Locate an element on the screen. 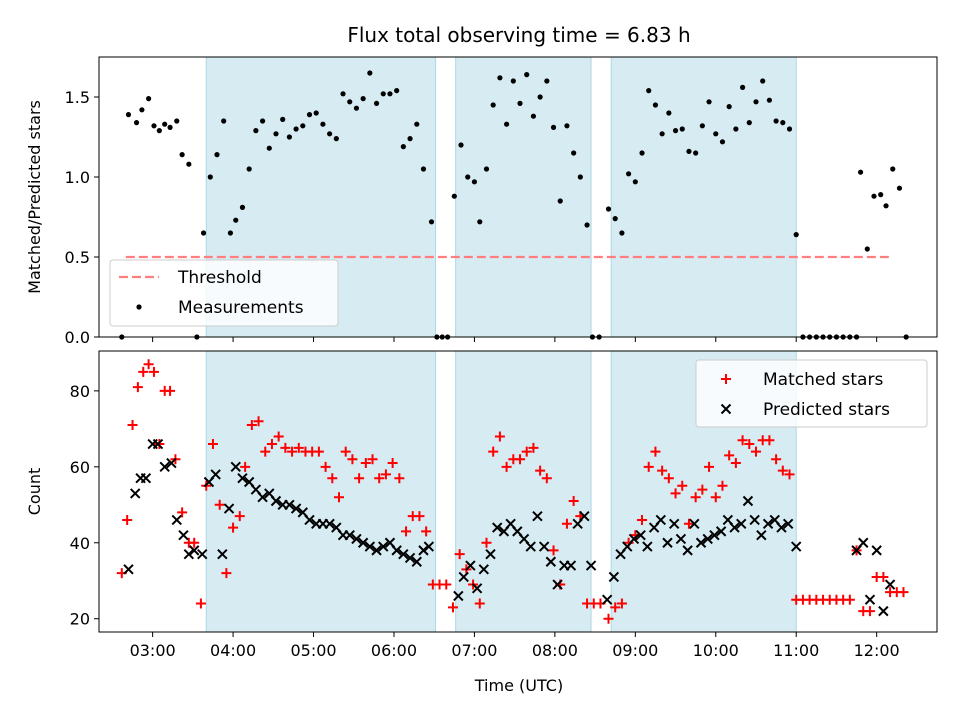 This screenshot has height=720, width=960. legend-threshold-label: Threshold is located at coordinates (219, 278).